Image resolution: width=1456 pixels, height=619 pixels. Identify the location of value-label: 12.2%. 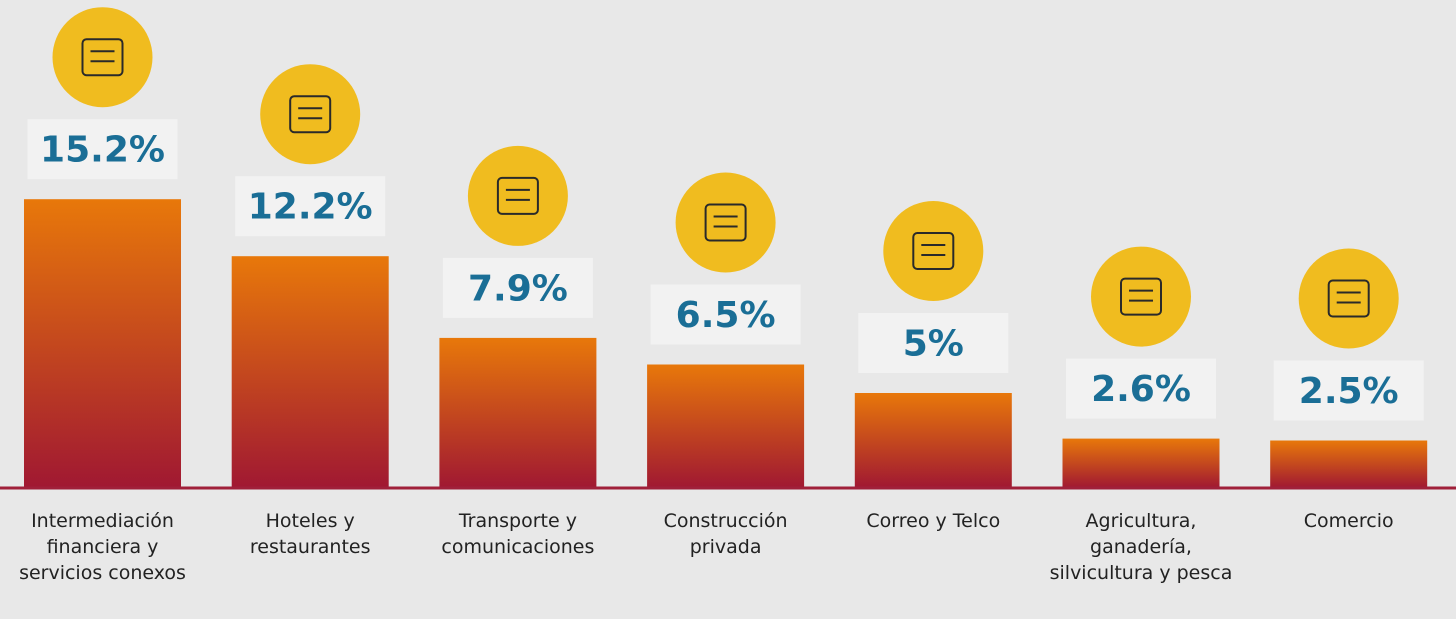
(310, 207).